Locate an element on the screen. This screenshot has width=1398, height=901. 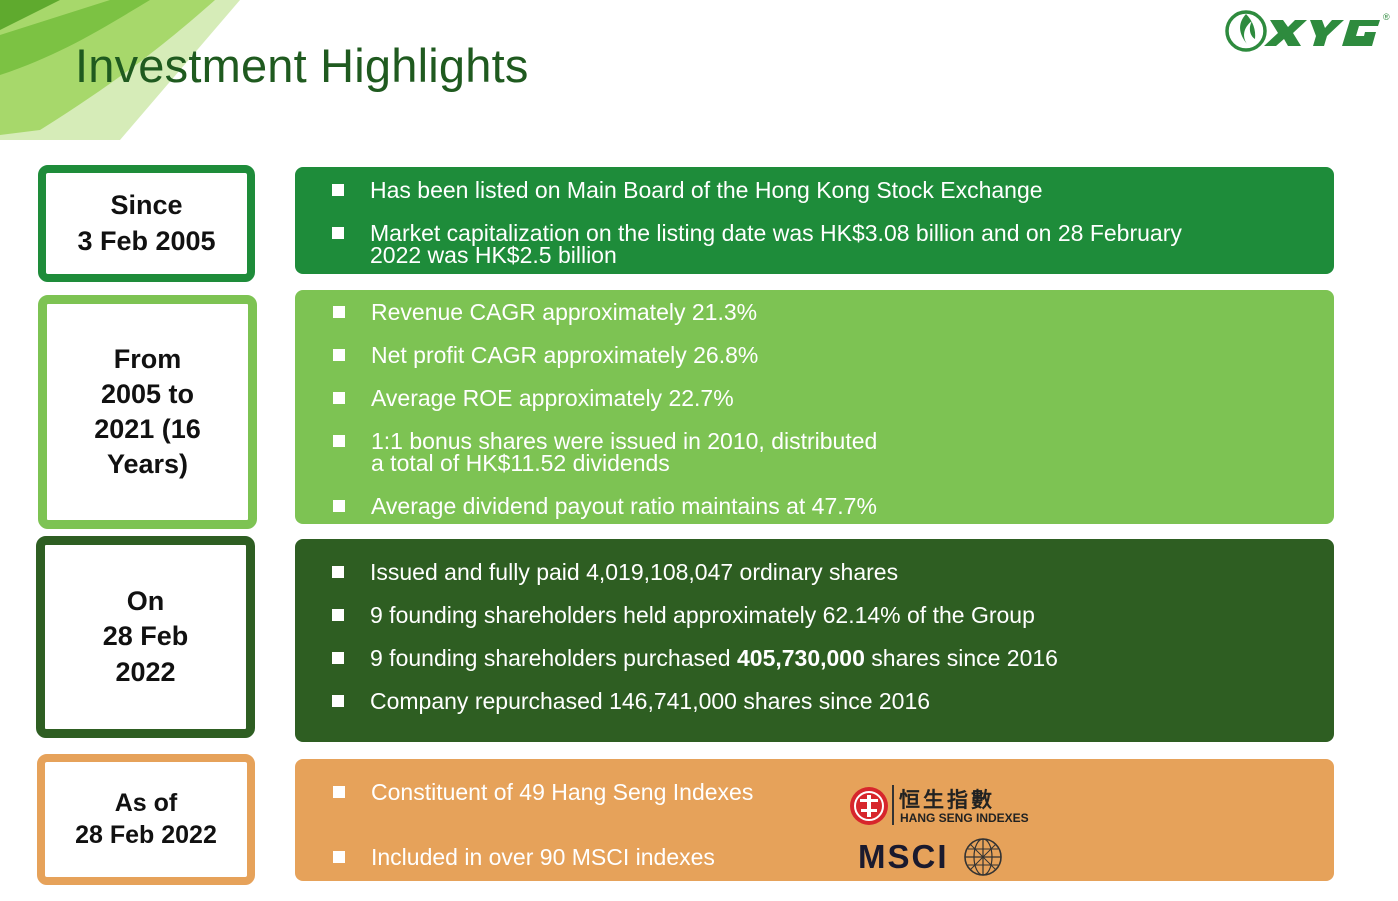
hang-seng-emblem-icon is located at coordinates (869, 806).